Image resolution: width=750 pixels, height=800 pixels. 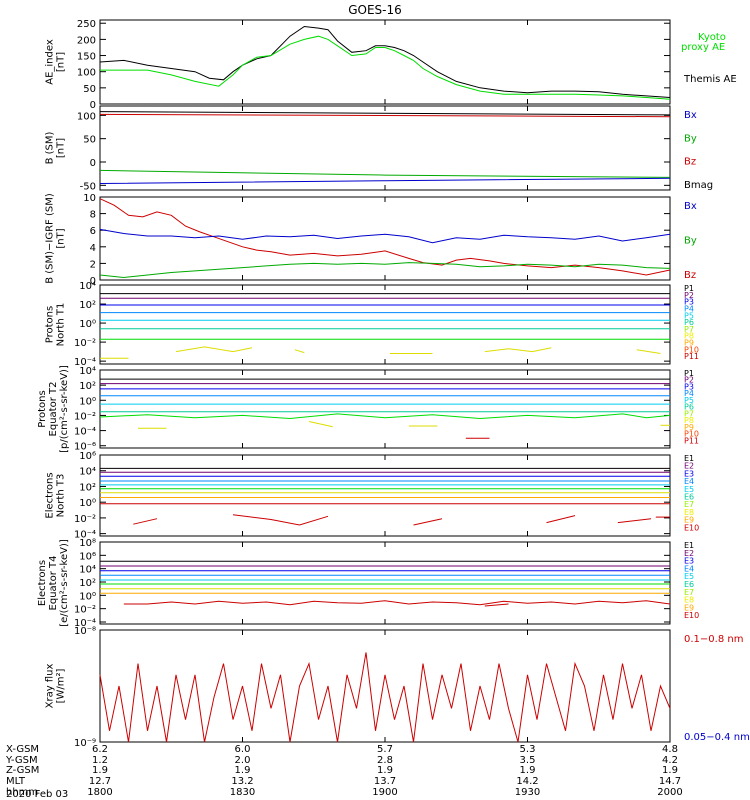 I want to click on y-tick-label: 10⁻⁸, so click(x=85, y=631).